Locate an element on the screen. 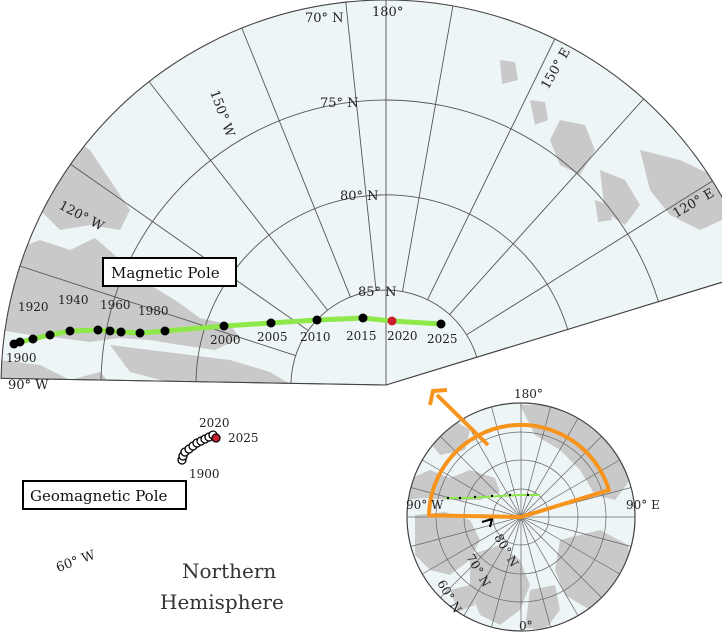 The width and height of the screenshot is (722, 640). hemisphere-label-line1: Northern is located at coordinates (229, 571).